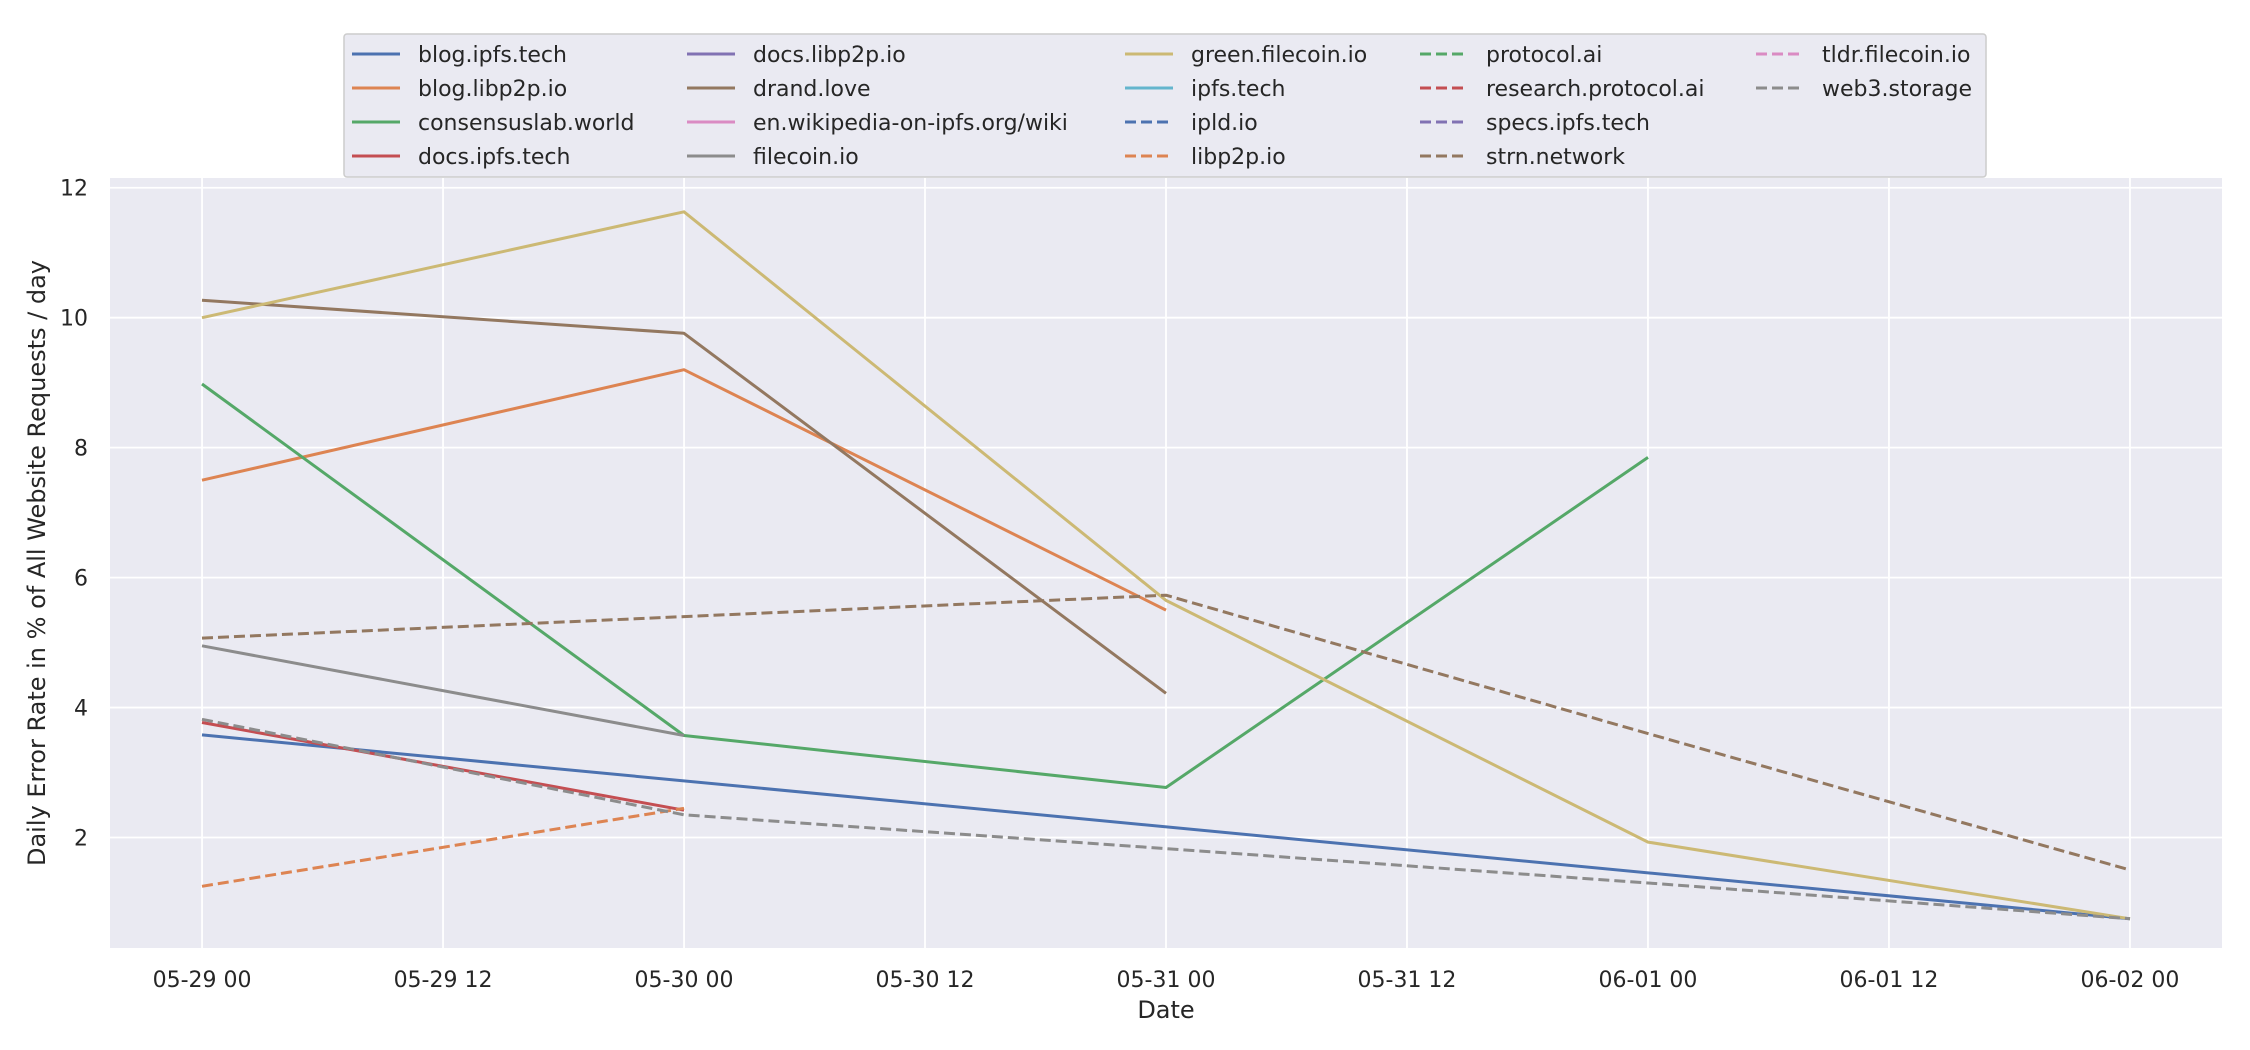 This screenshot has width=2250, height=1050. Describe the element at coordinates (494, 157) in the screenshot. I see `legend-label: docs.ipfs.tech` at that location.